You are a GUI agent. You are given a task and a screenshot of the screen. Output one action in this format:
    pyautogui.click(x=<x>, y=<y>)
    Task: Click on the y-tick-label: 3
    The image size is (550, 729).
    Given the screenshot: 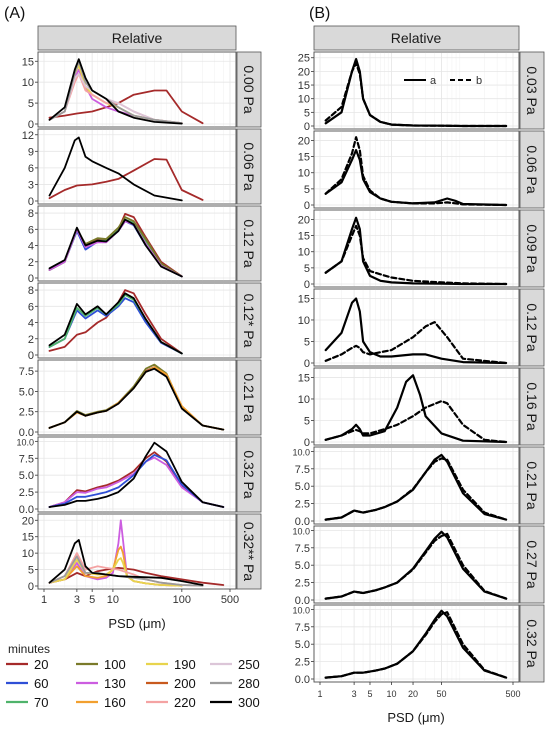 What is the action you would take?
    pyautogui.click(x=31, y=185)
    